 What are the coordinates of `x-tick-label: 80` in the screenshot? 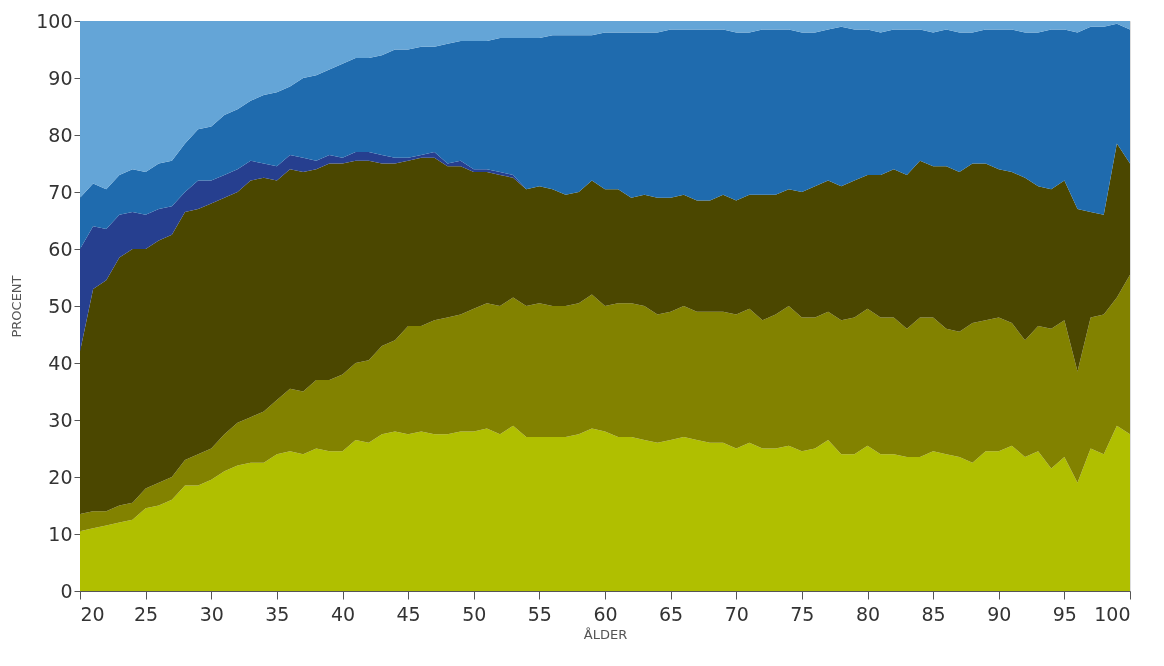 It's located at (868, 613).